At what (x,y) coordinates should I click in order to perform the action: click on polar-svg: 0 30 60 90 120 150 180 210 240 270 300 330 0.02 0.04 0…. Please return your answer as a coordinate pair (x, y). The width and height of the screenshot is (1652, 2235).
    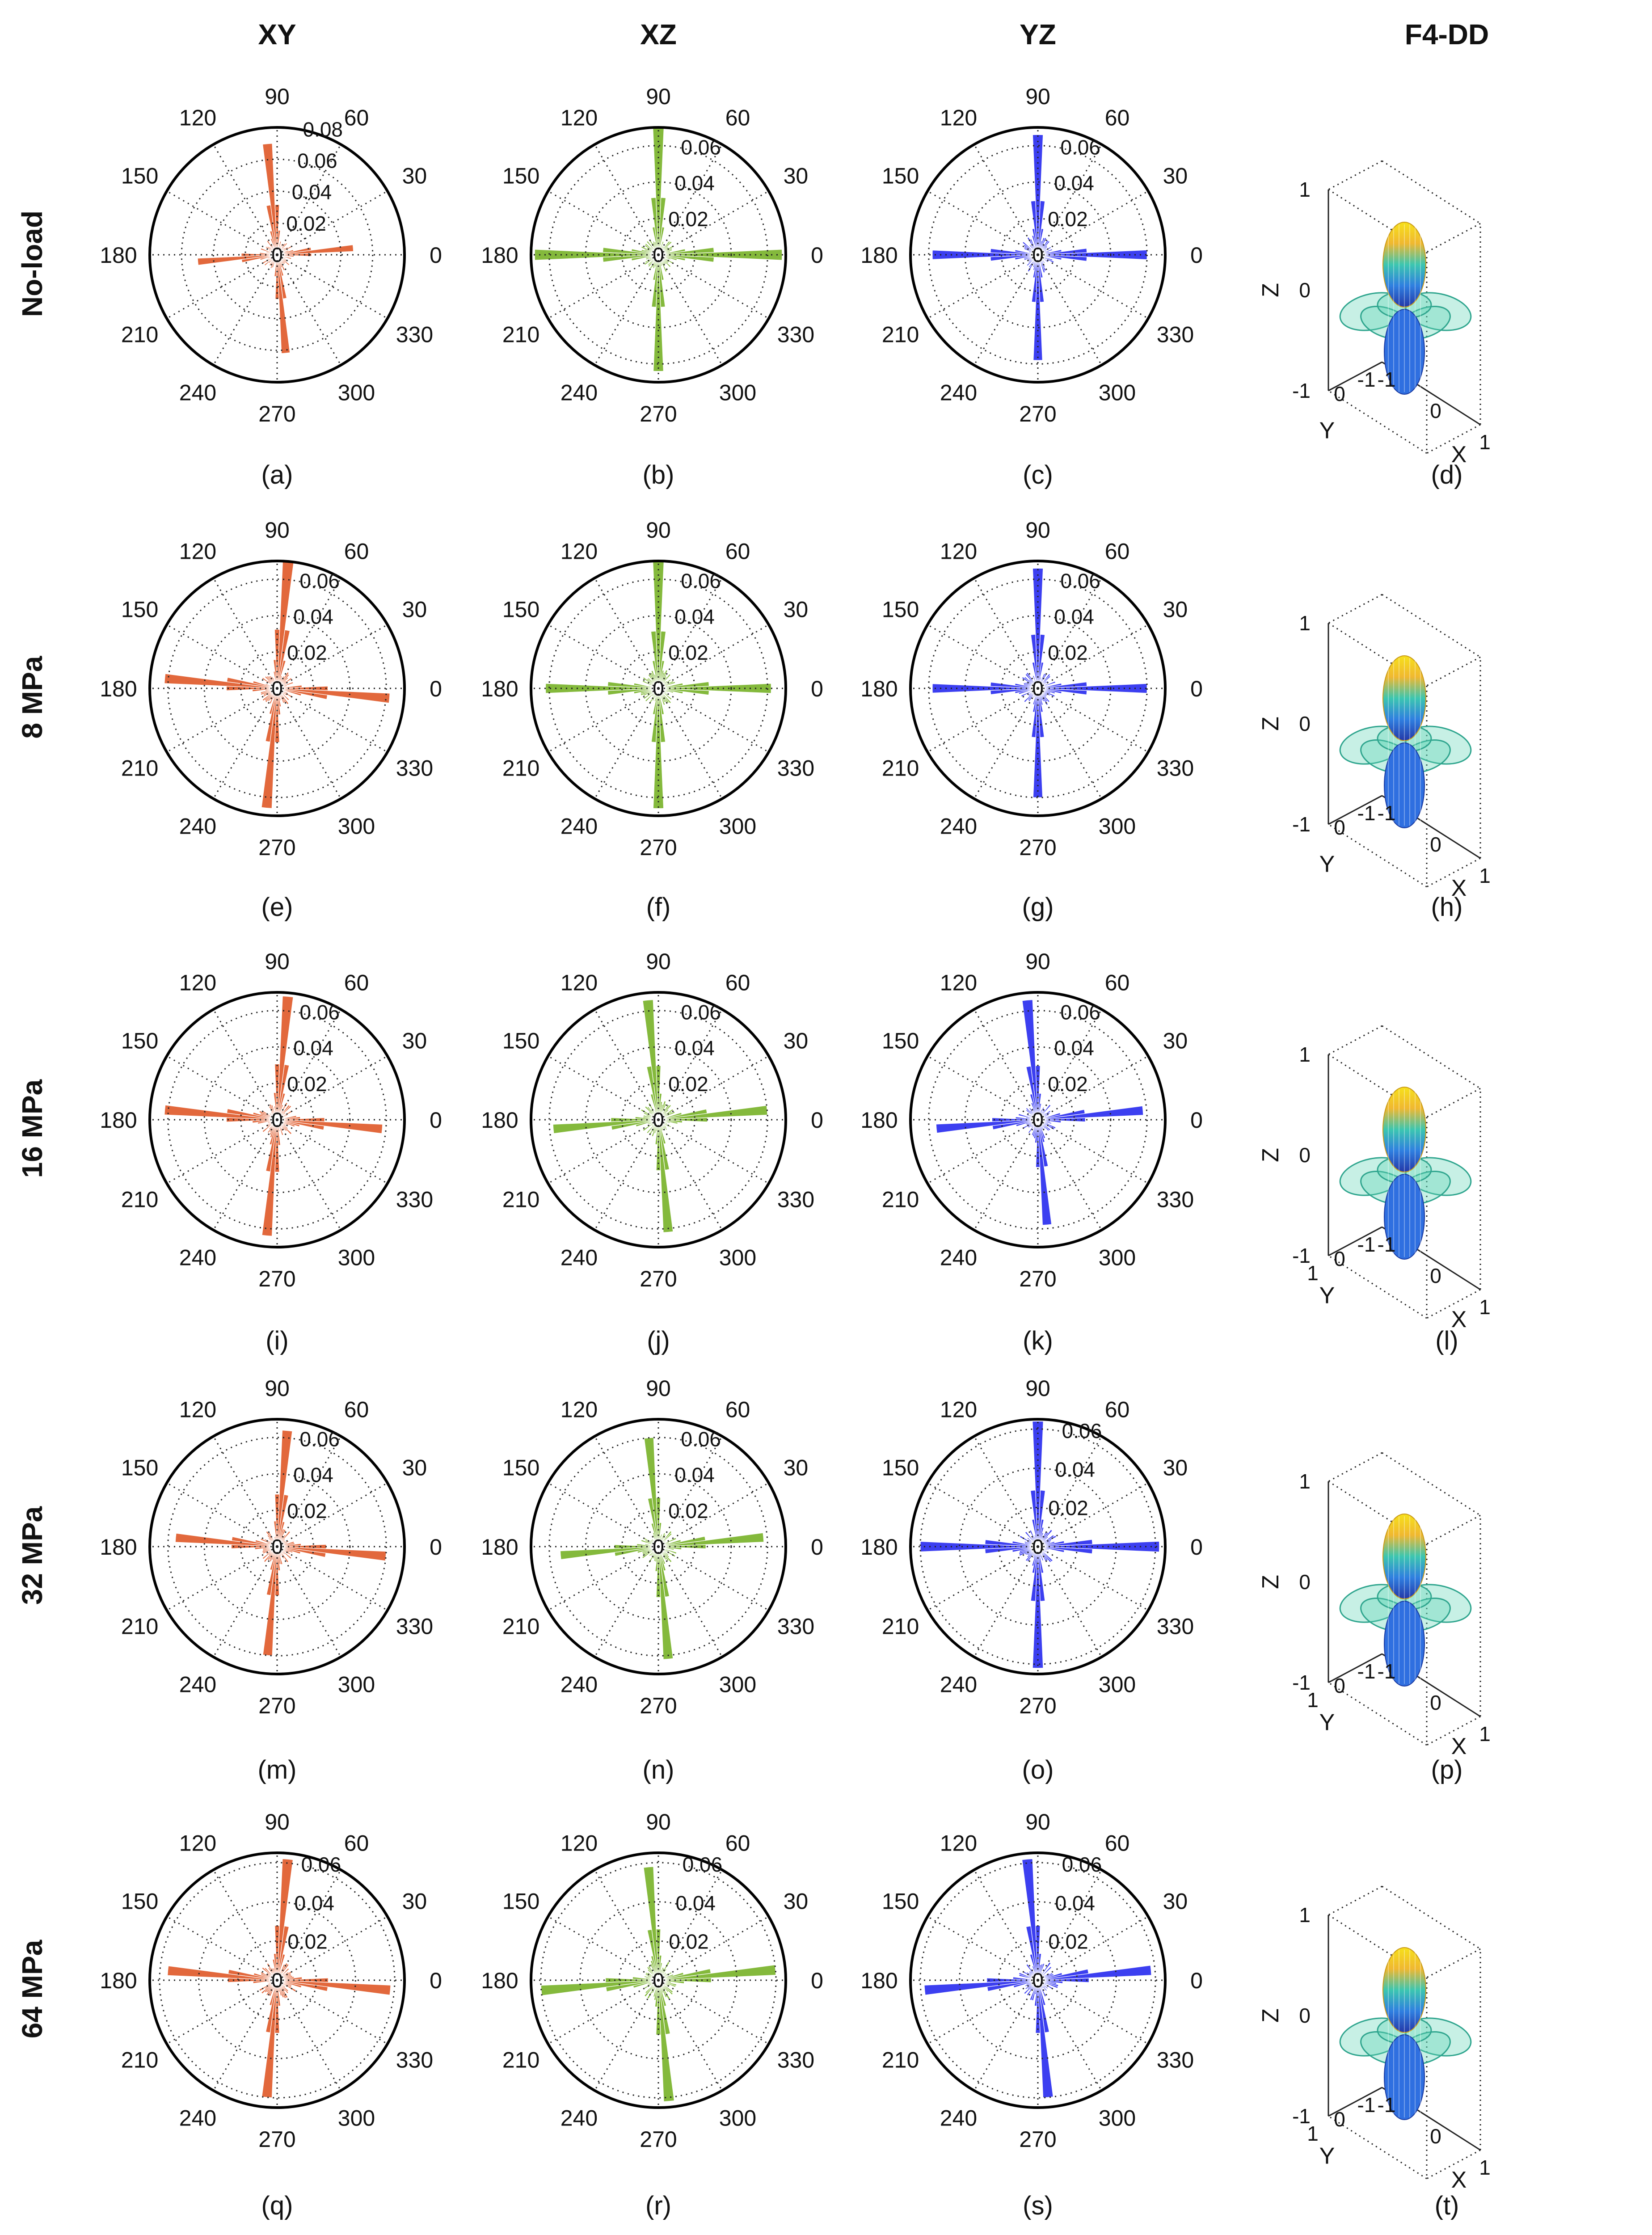
    Looking at the image, I should click on (1031, 1980).